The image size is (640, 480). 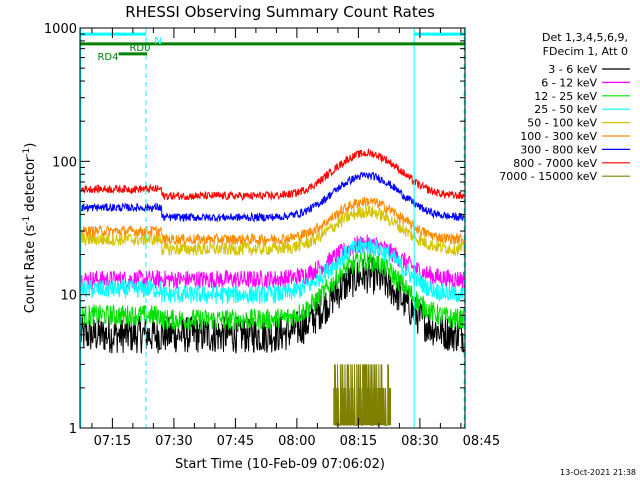 What do you see at coordinates (565, 96) in the screenshot?
I see `legend-label-2: 12 - 25 keV` at bounding box center [565, 96].